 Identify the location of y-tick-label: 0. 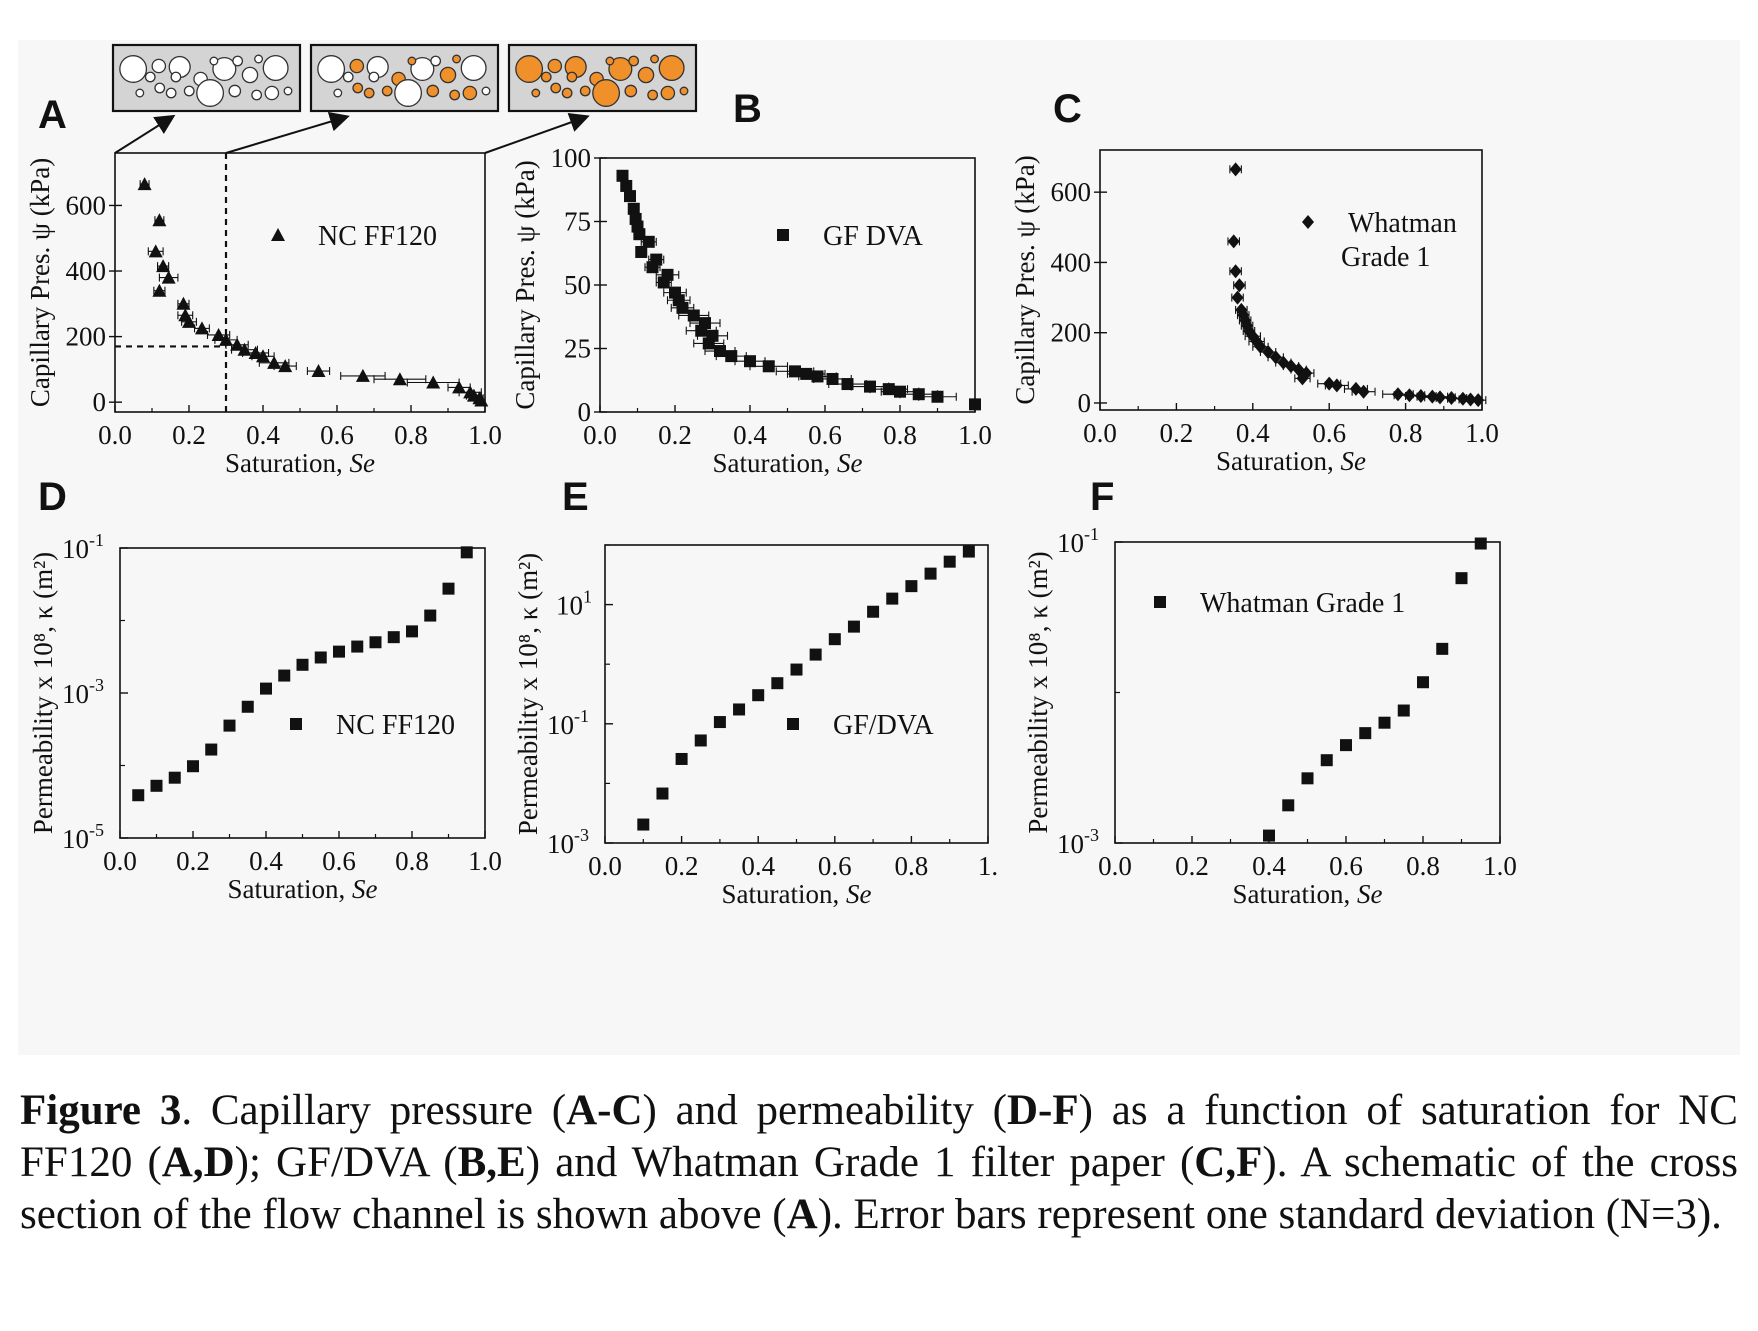
(585, 412).